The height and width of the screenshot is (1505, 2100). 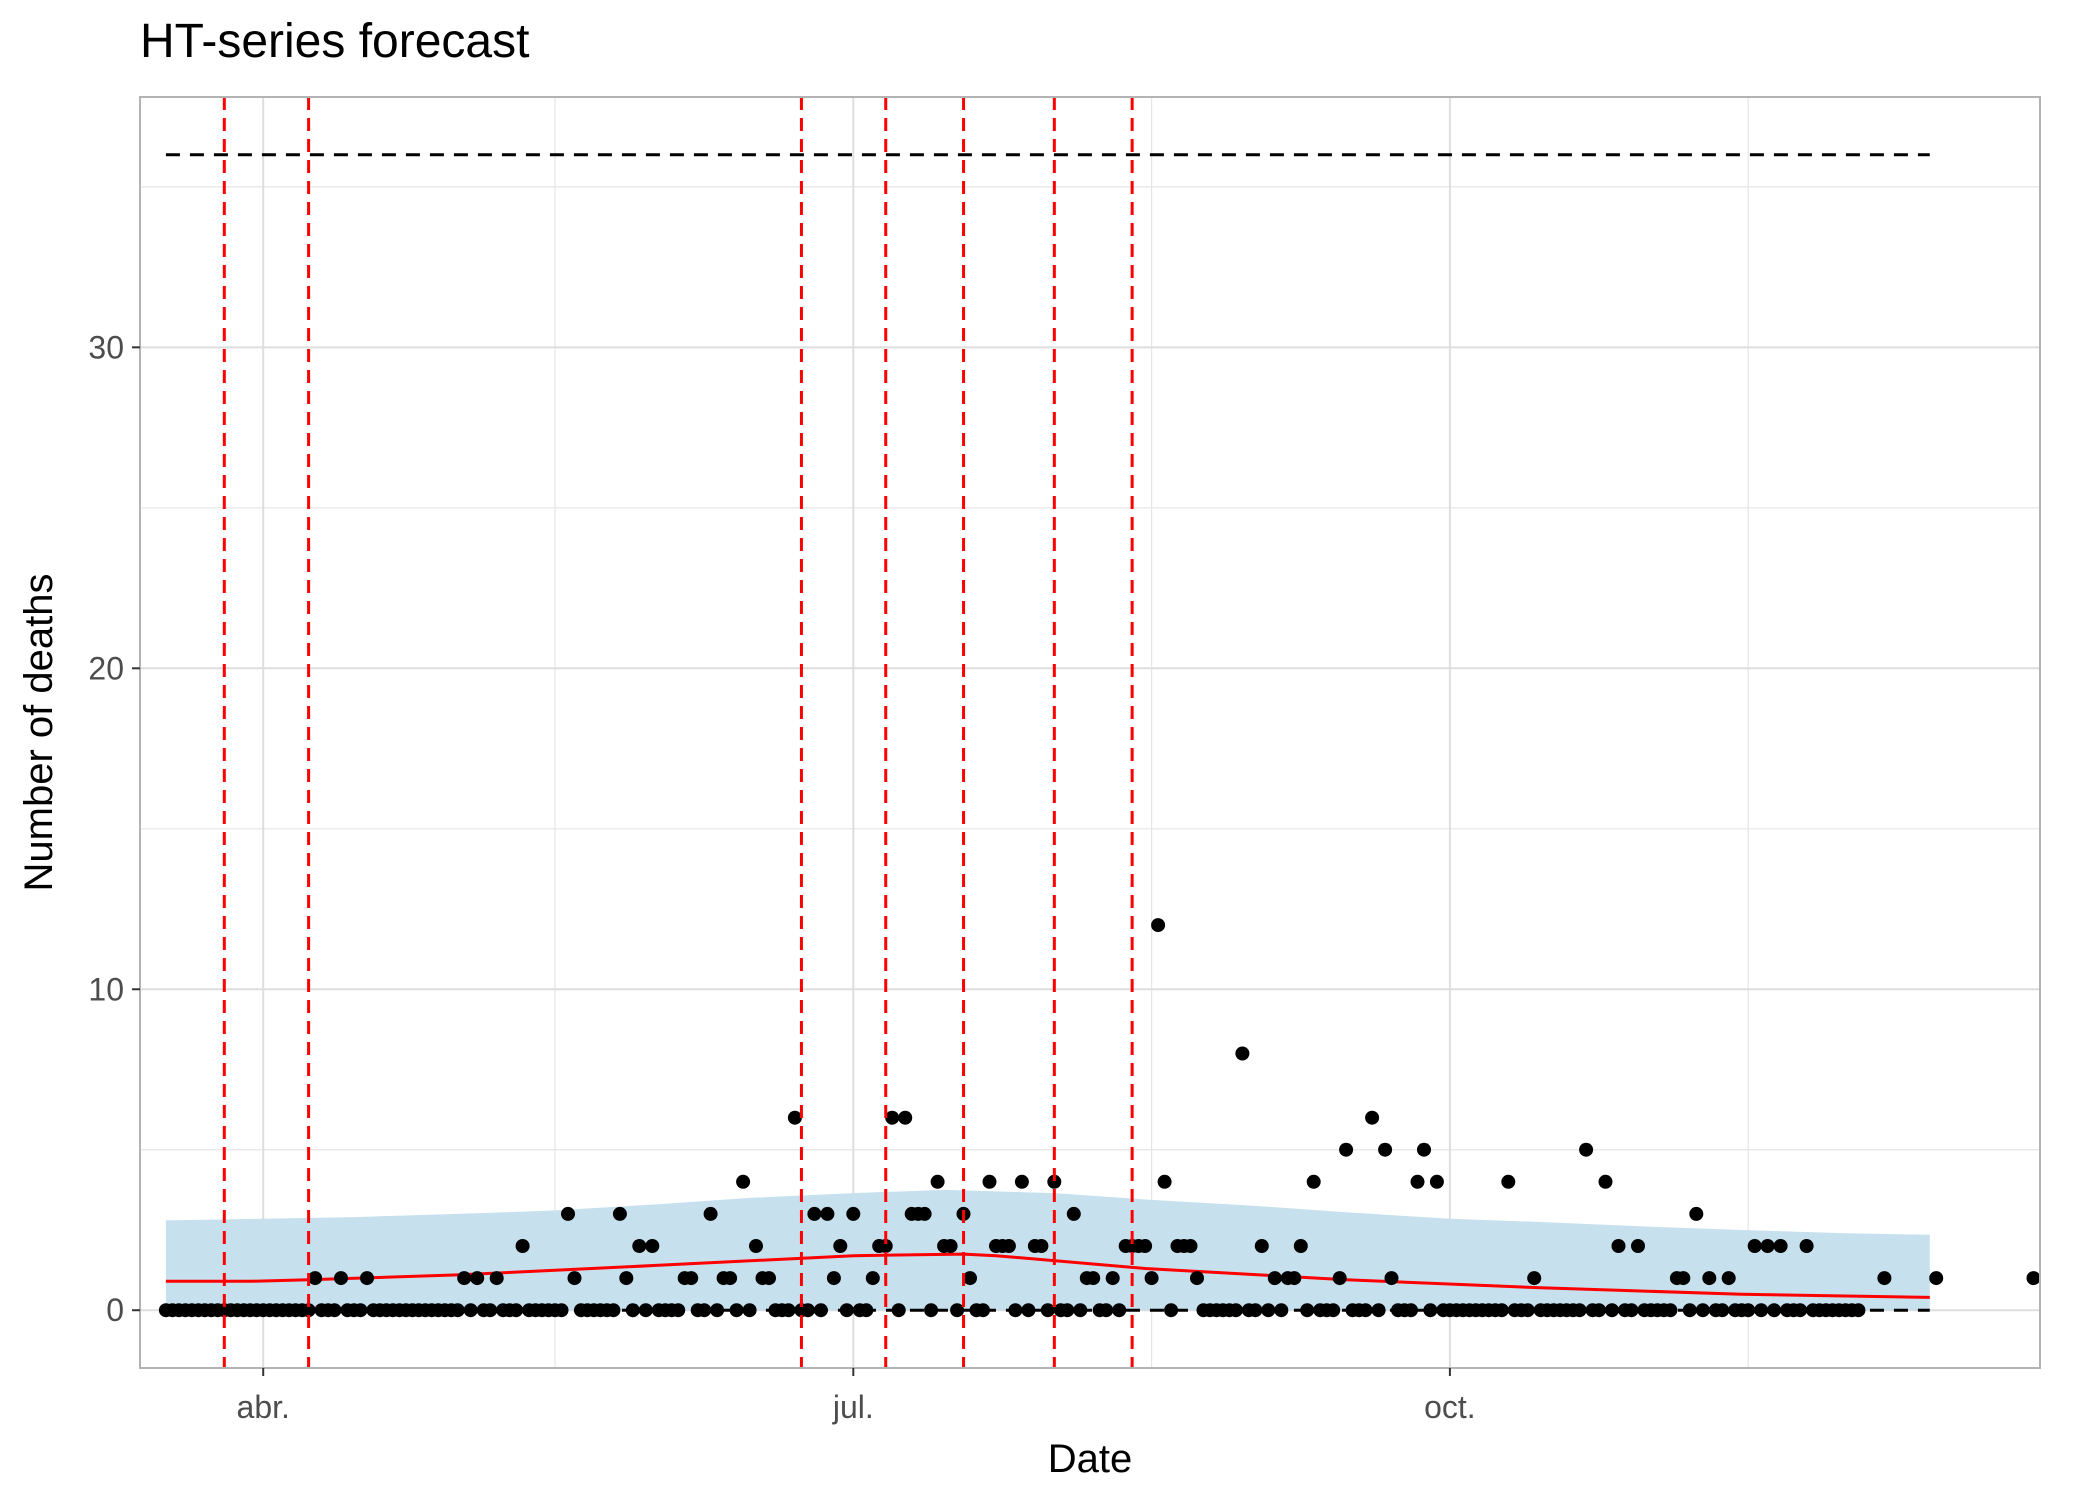 What do you see at coordinates (1047, 1250) in the screenshot?
I see `prediction-band` at bounding box center [1047, 1250].